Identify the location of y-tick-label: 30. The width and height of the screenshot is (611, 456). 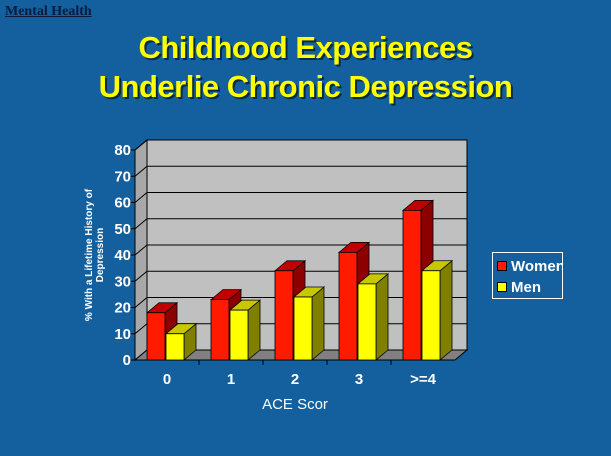
(122, 281).